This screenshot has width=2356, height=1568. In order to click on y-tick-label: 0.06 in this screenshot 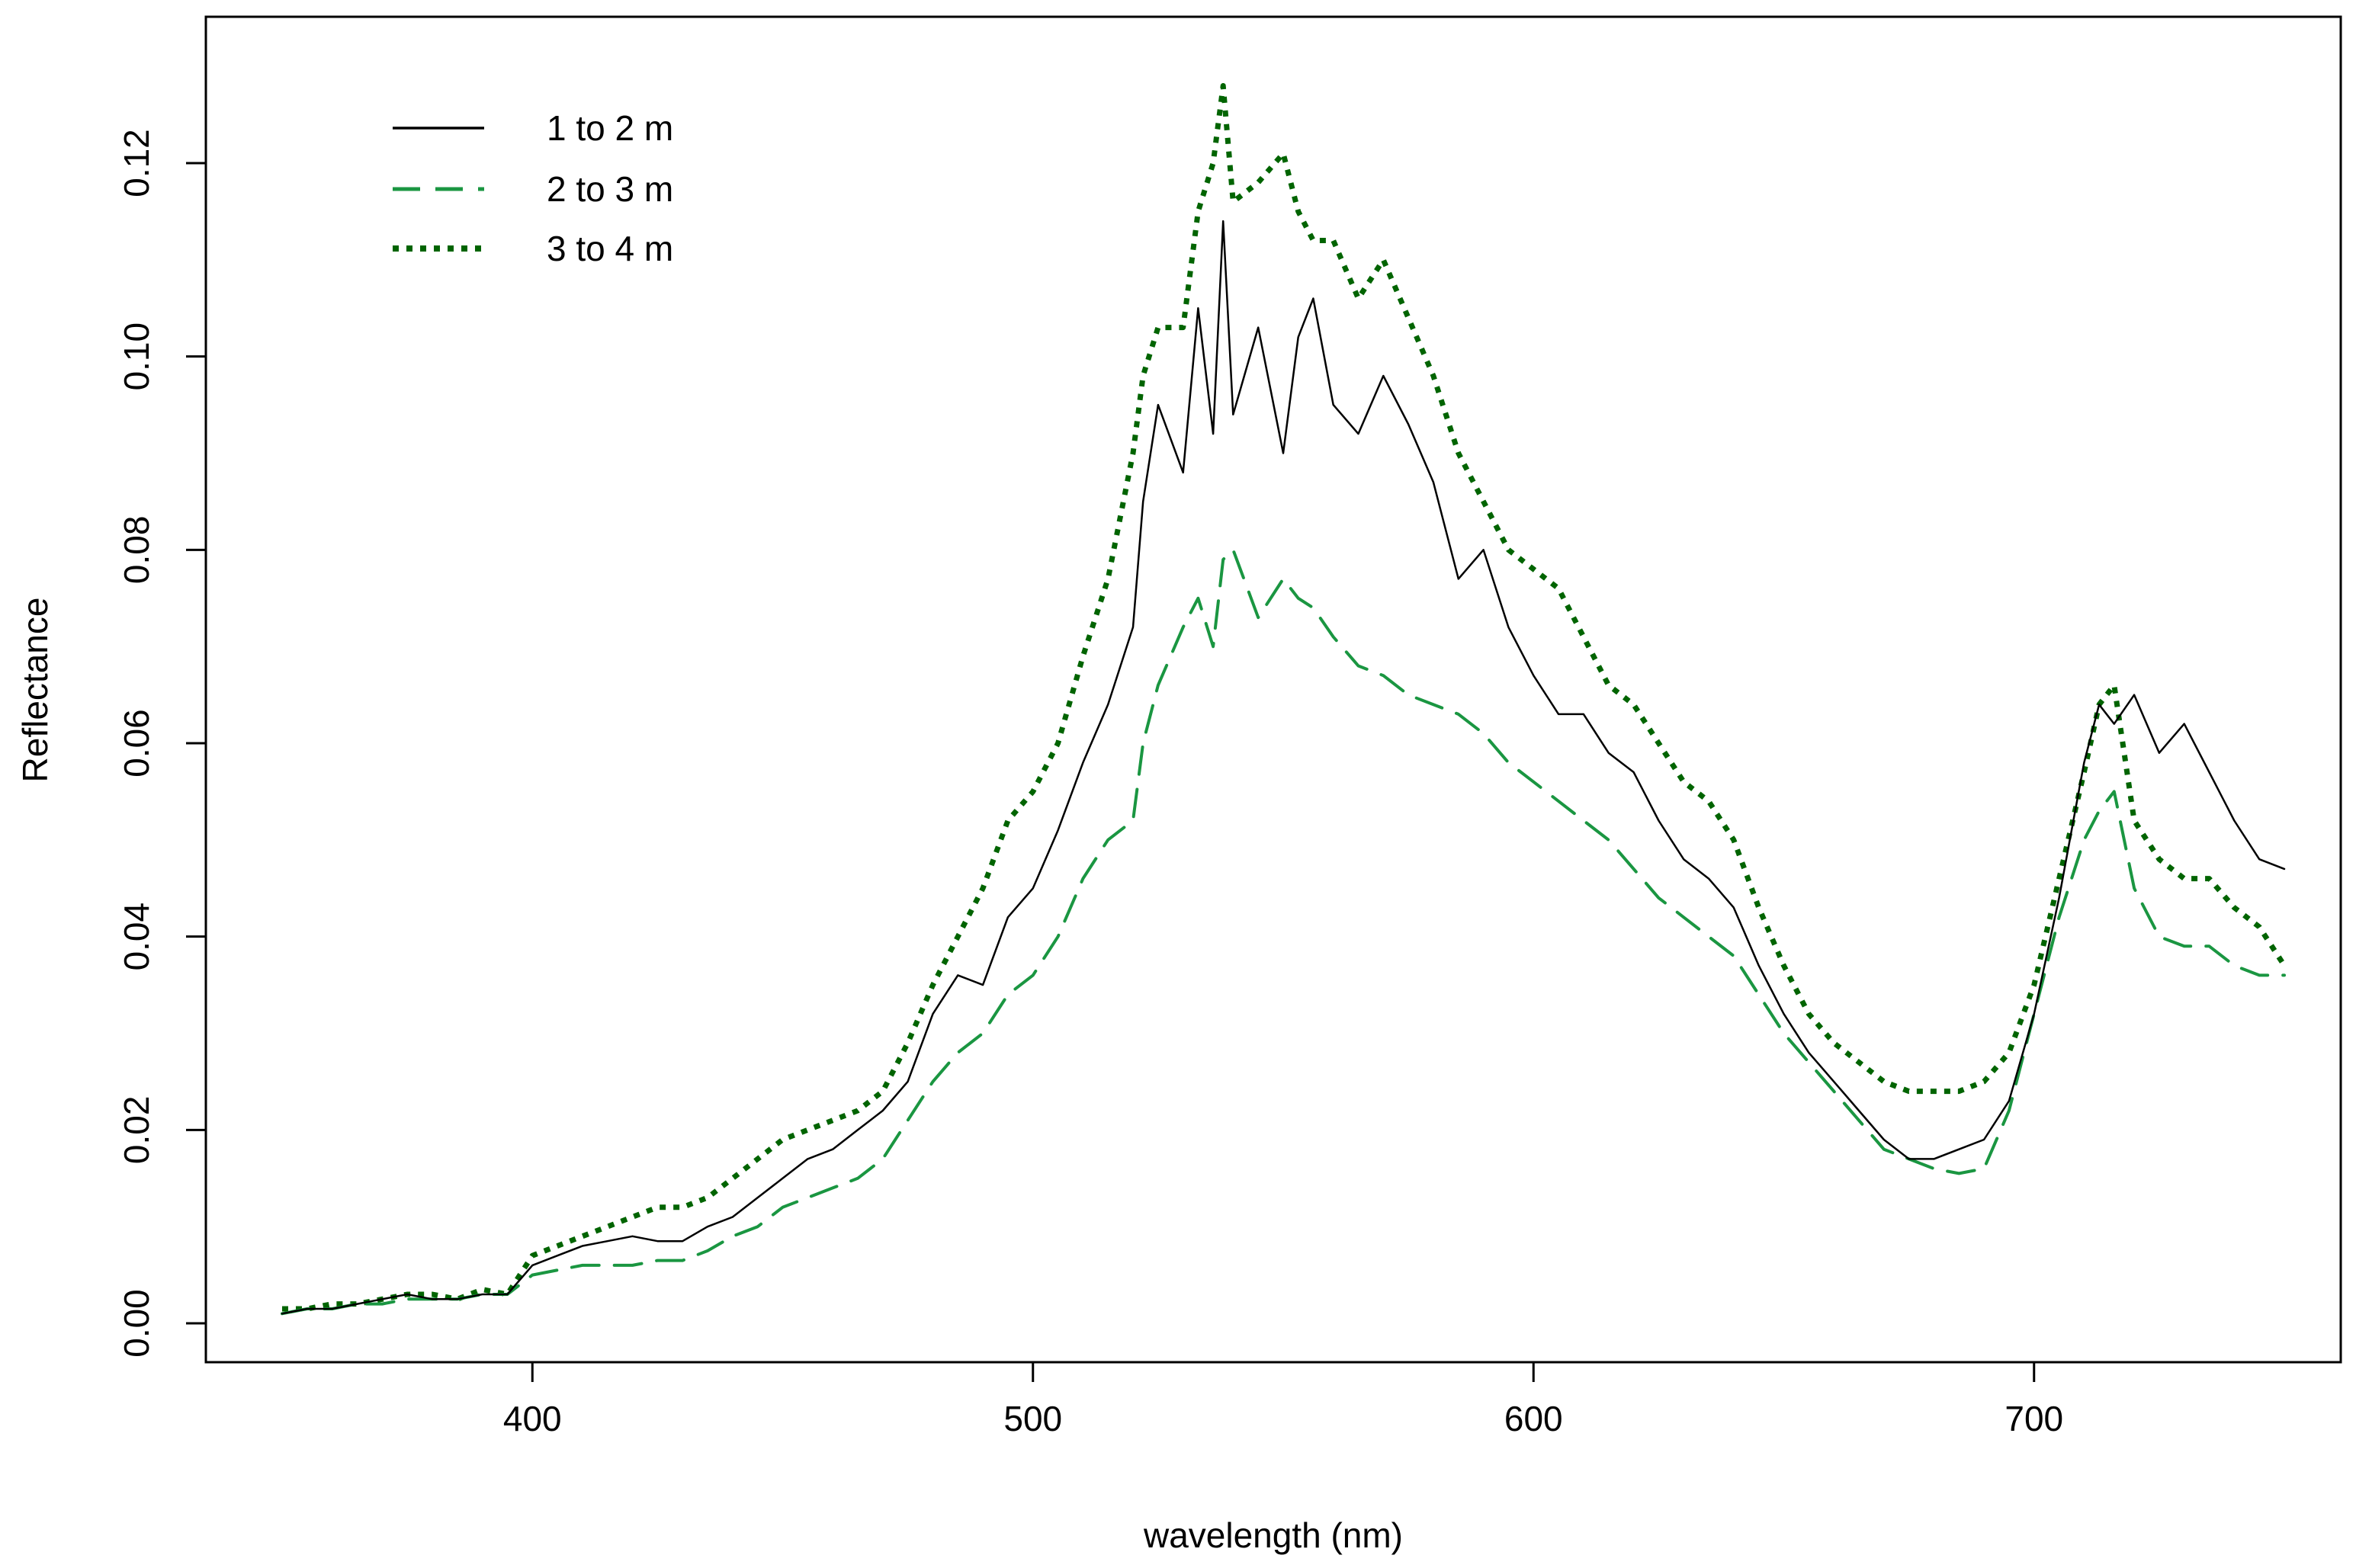, I will do `click(136, 743)`.